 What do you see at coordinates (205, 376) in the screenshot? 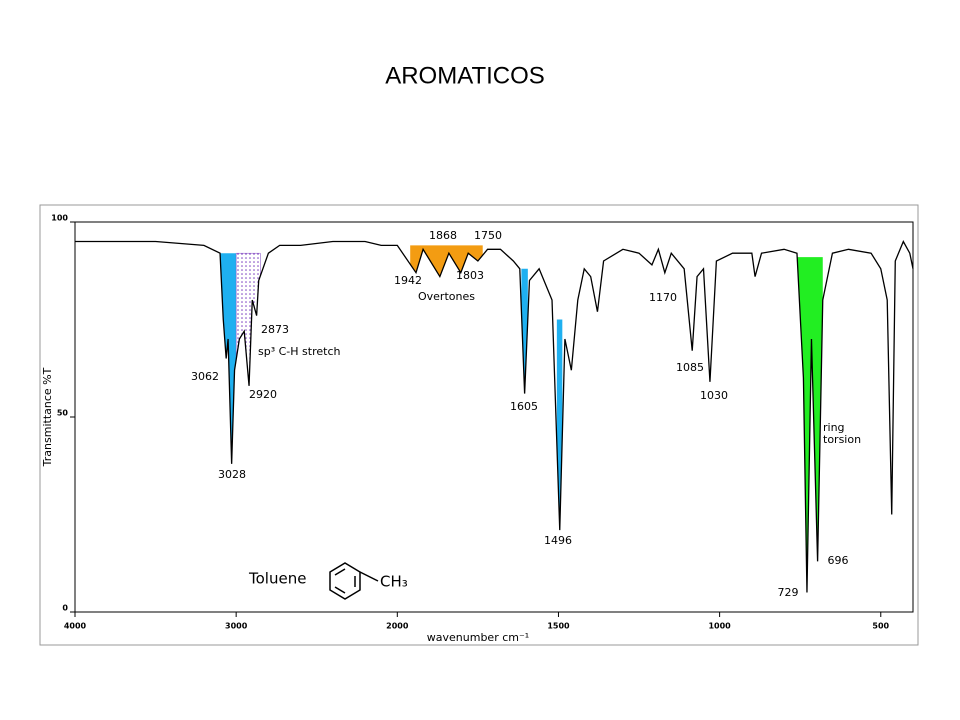
I see `peak-label: 3062` at bounding box center [205, 376].